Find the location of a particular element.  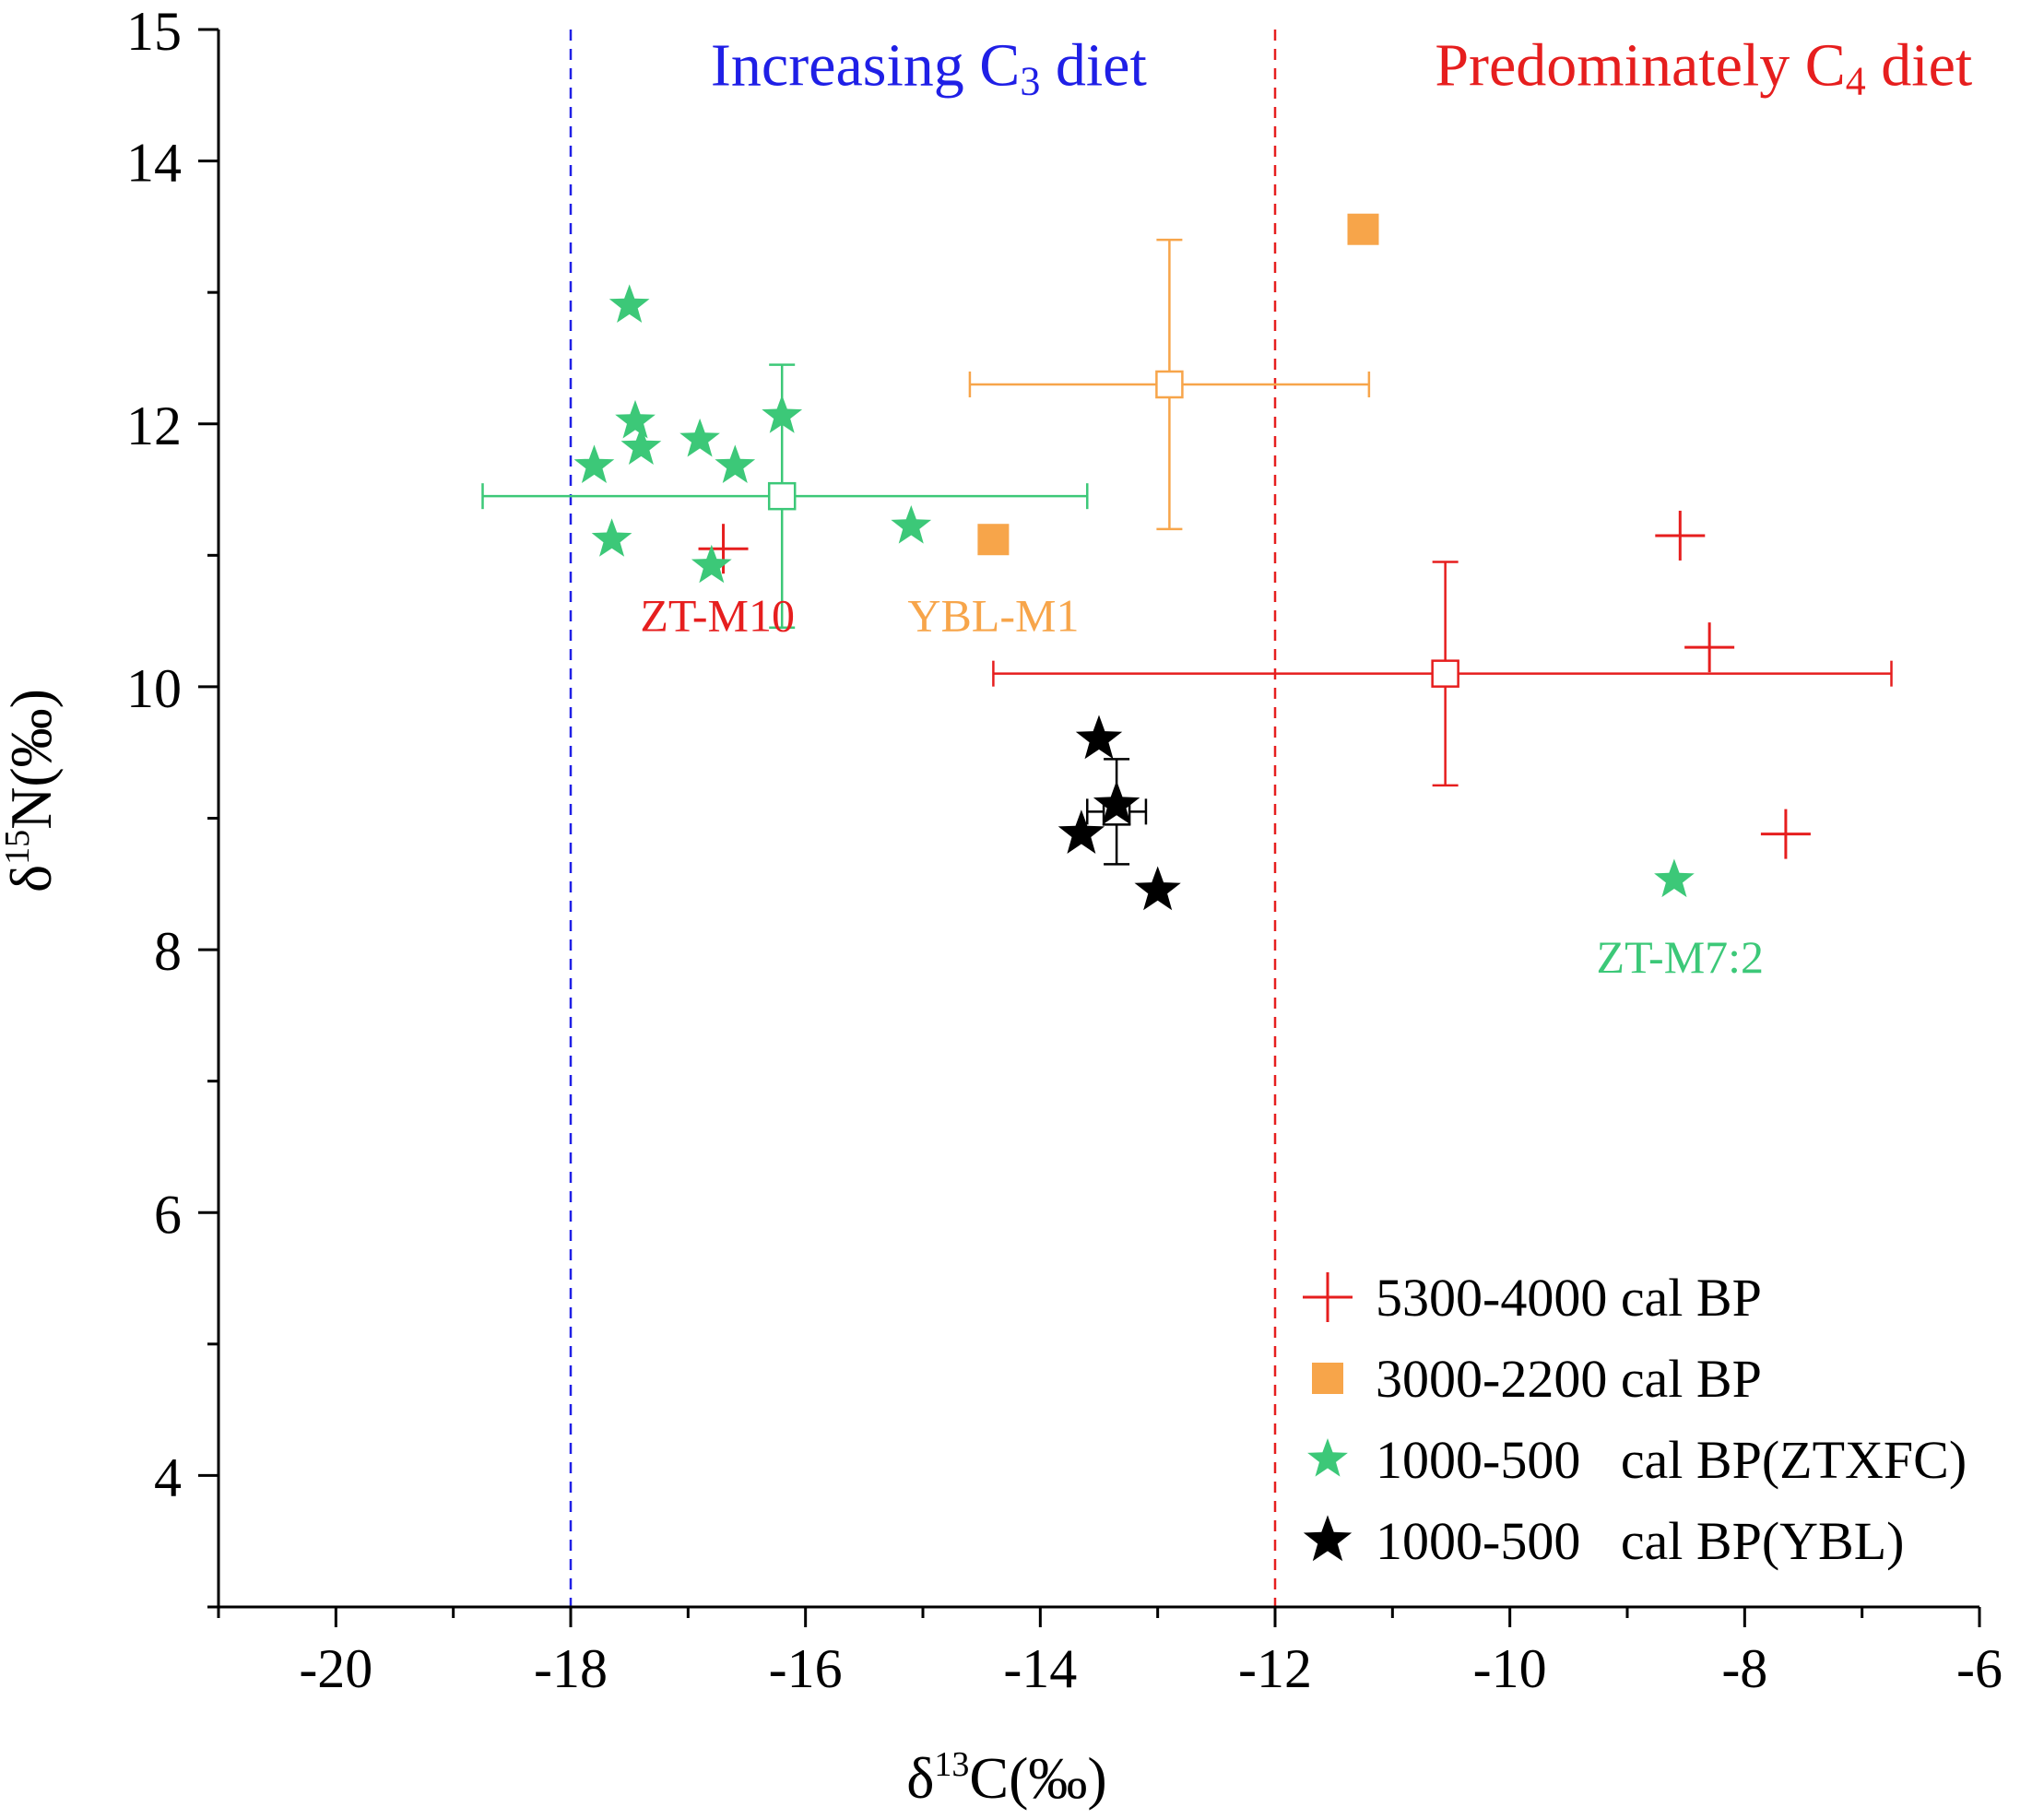

x-tick-label: -16 is located at coordinates (806, 1668).